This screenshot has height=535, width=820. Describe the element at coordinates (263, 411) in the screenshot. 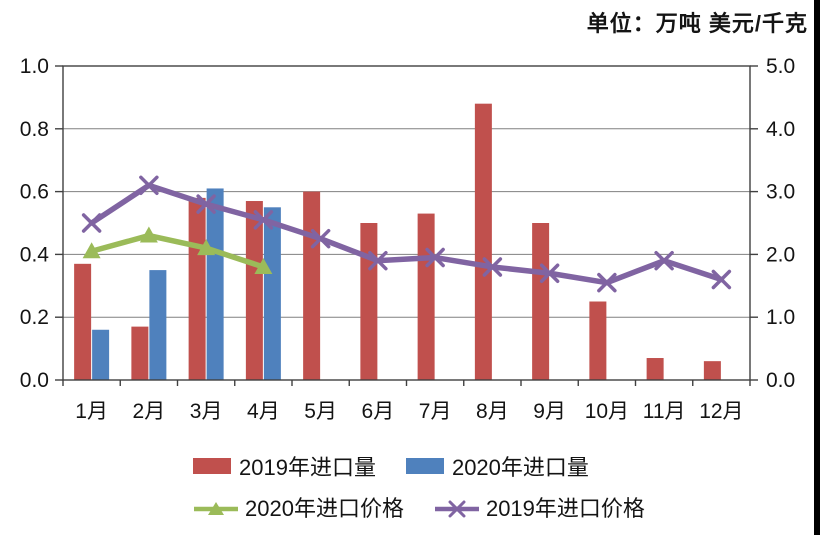

I see `svg-text: 4月` at that location.